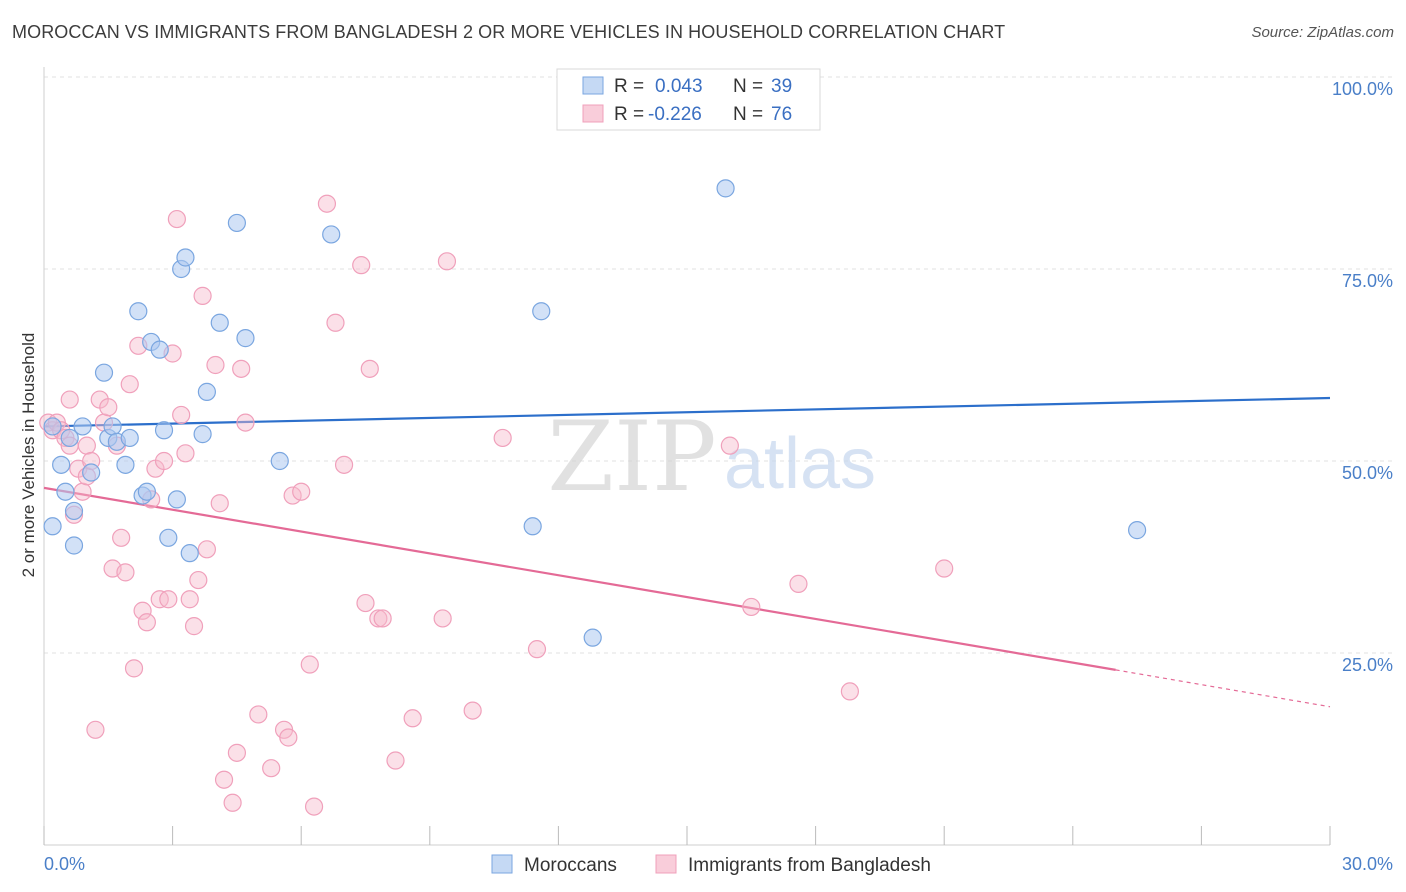 The width and height of the screenshot is (1406, 892). Describe the element at coordinates (1367, 473) in the screenshot. I see `y-tick-label: 50.0%` at that location.